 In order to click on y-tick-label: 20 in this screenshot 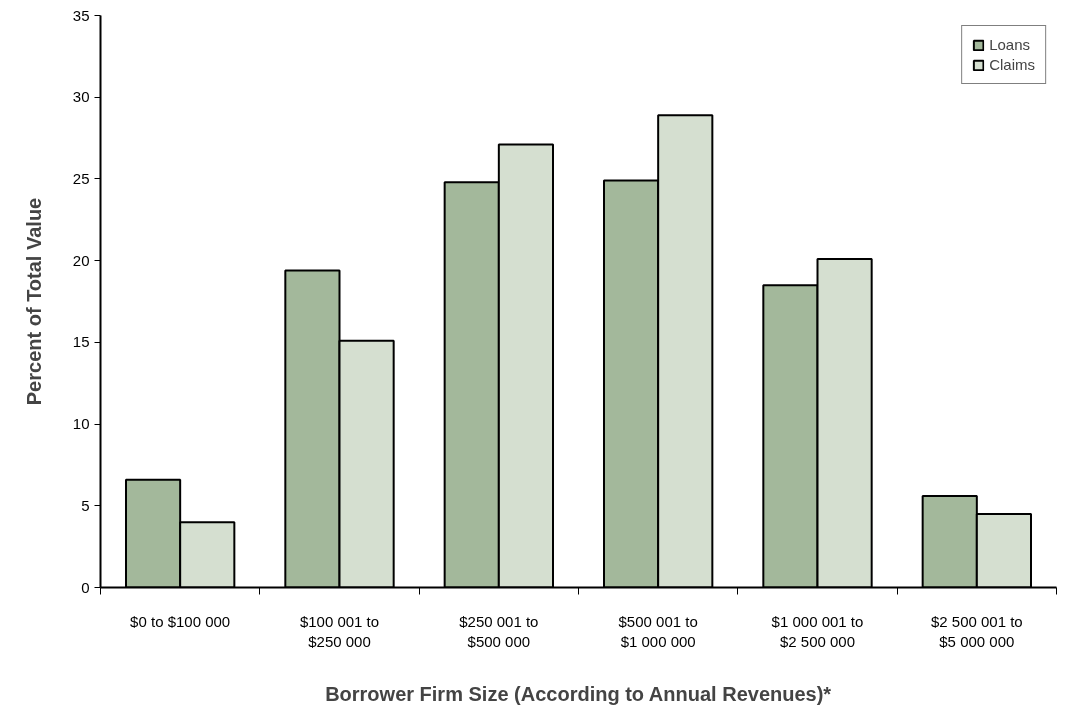, I will do `click(81, 260)`.